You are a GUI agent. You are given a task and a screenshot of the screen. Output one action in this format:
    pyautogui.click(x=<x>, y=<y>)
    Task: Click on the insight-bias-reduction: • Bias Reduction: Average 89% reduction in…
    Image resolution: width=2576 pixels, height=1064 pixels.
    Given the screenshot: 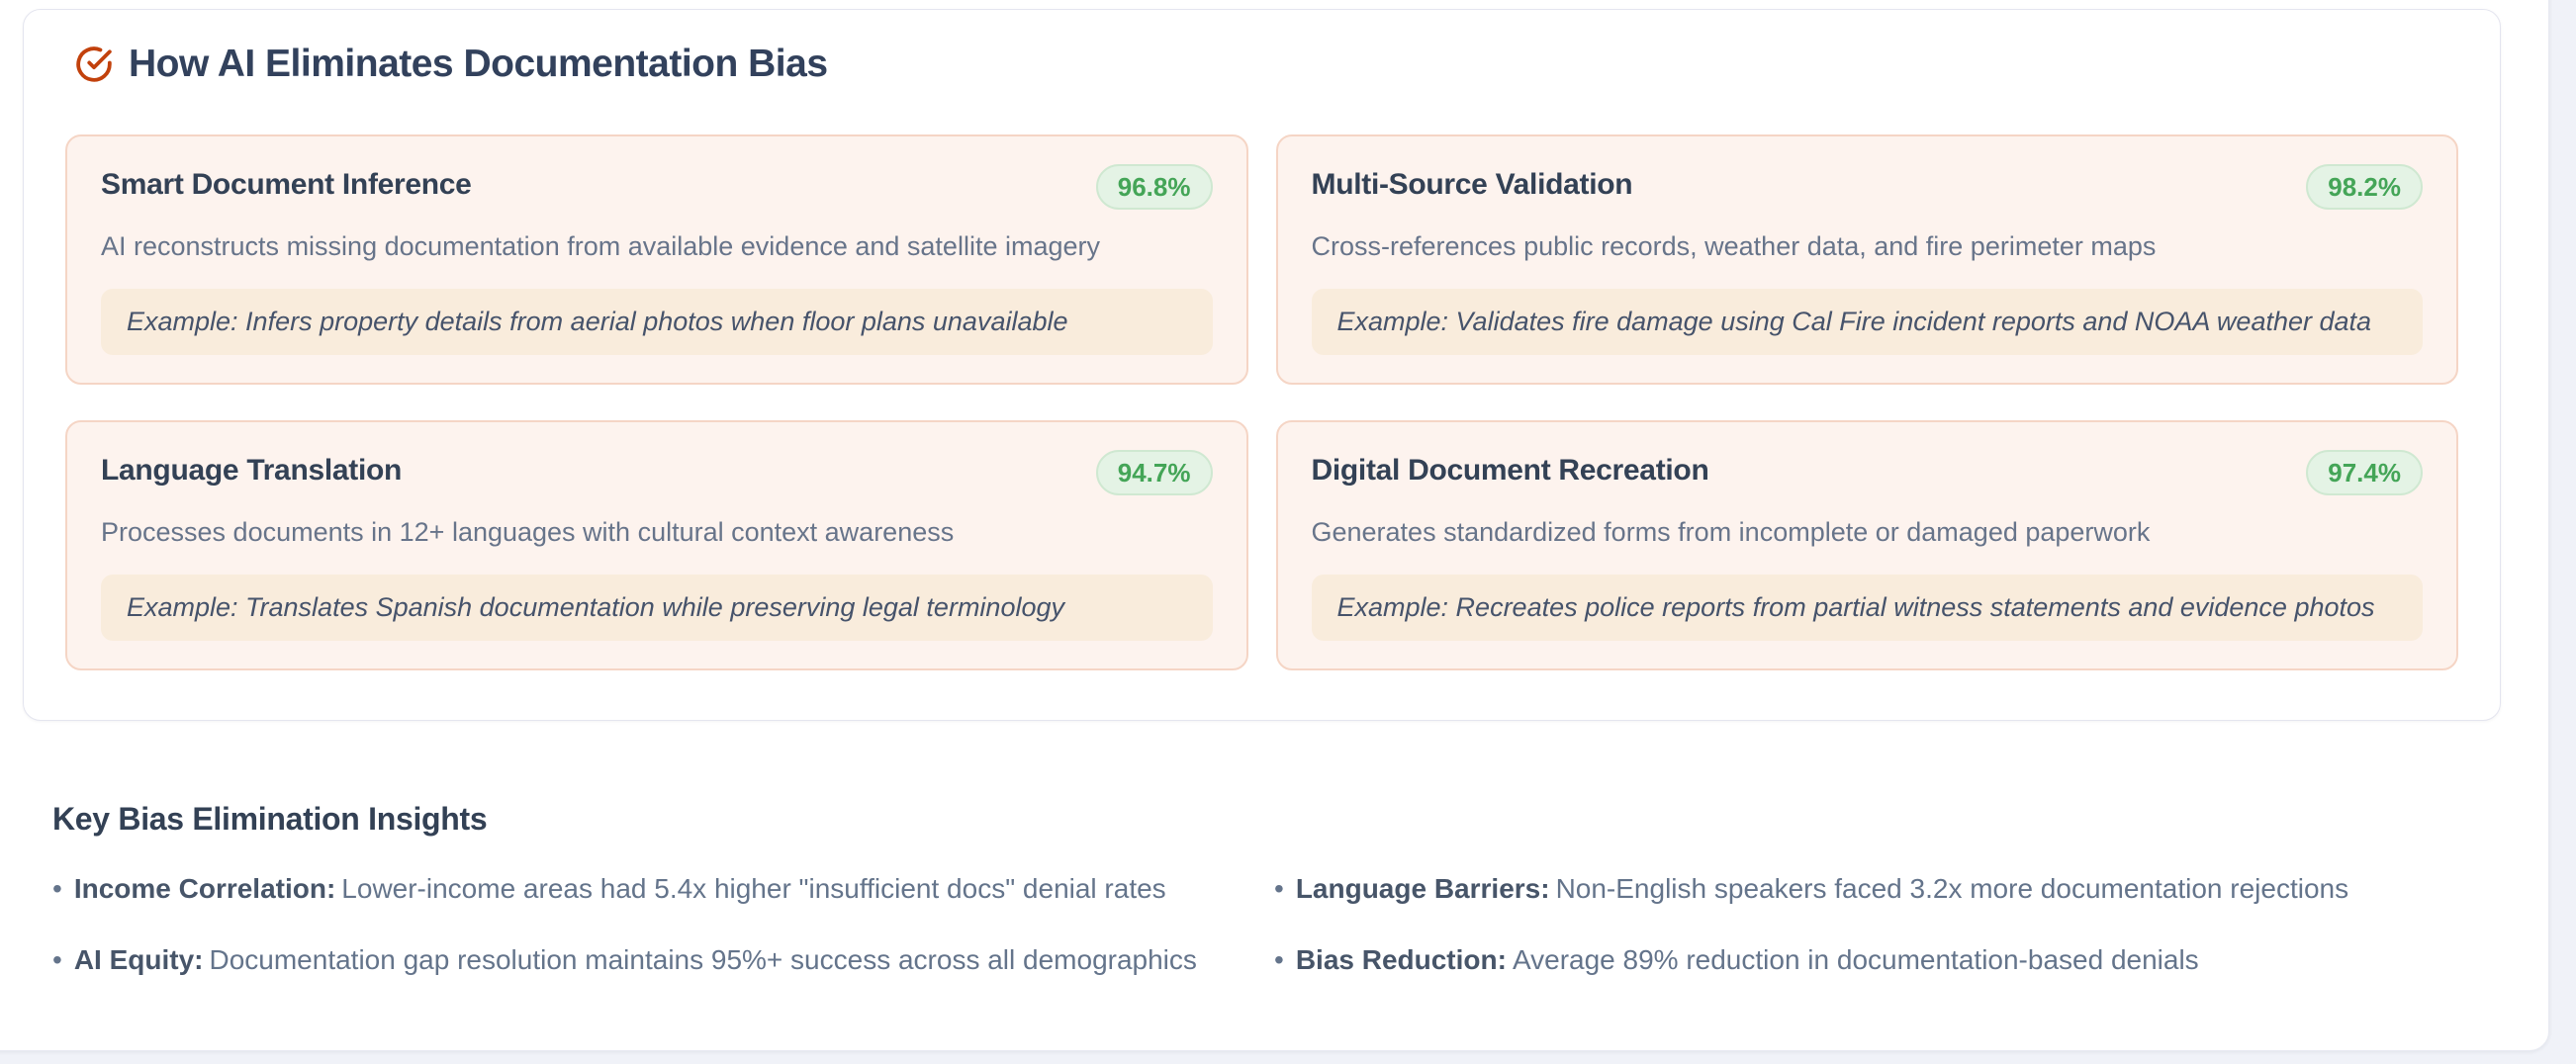 What is the action you would take?
    pyautogui.click(x=1885, y=960)
    